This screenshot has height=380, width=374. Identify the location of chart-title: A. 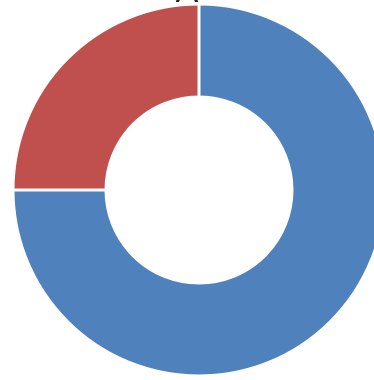
(187, 4).